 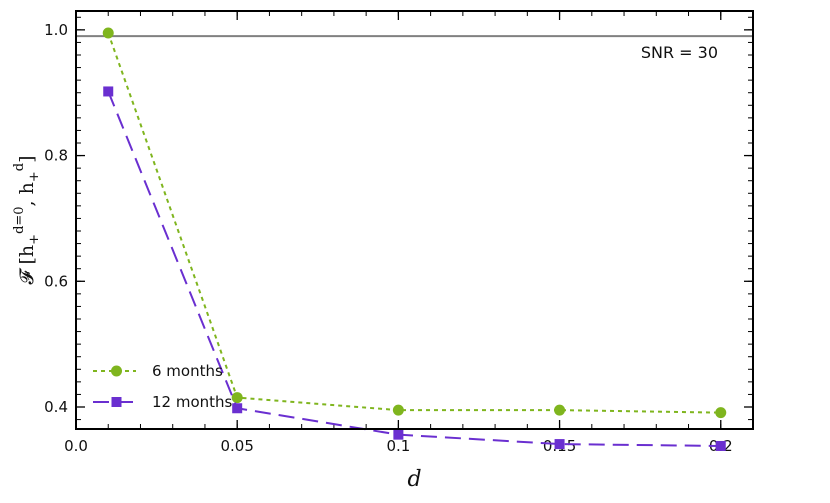 What do you see at coordinates (76, 446) in the screenshot?
I see `x-tick-label: 0.0` at bounding box center [76, 446].